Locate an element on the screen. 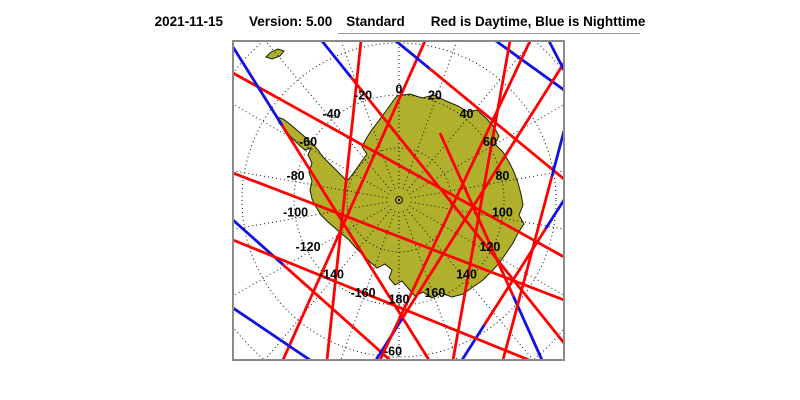 This screenshot has width=800, height=400. title-date: 2021-11-15 is located at coordinates (188, 21).